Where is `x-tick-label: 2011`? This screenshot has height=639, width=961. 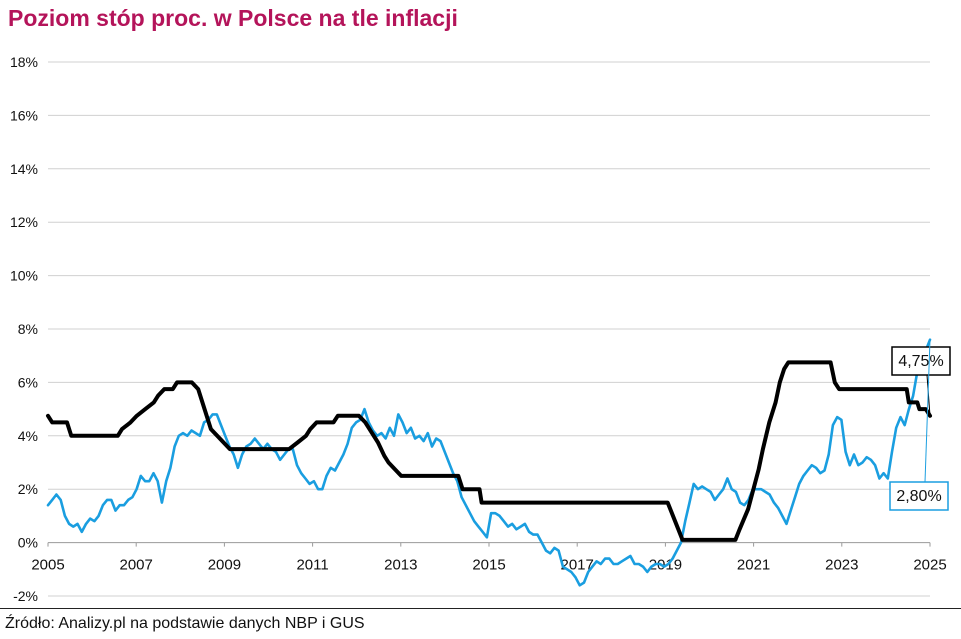 x-tick-label: 2011 is located at coordinates (312, 565).